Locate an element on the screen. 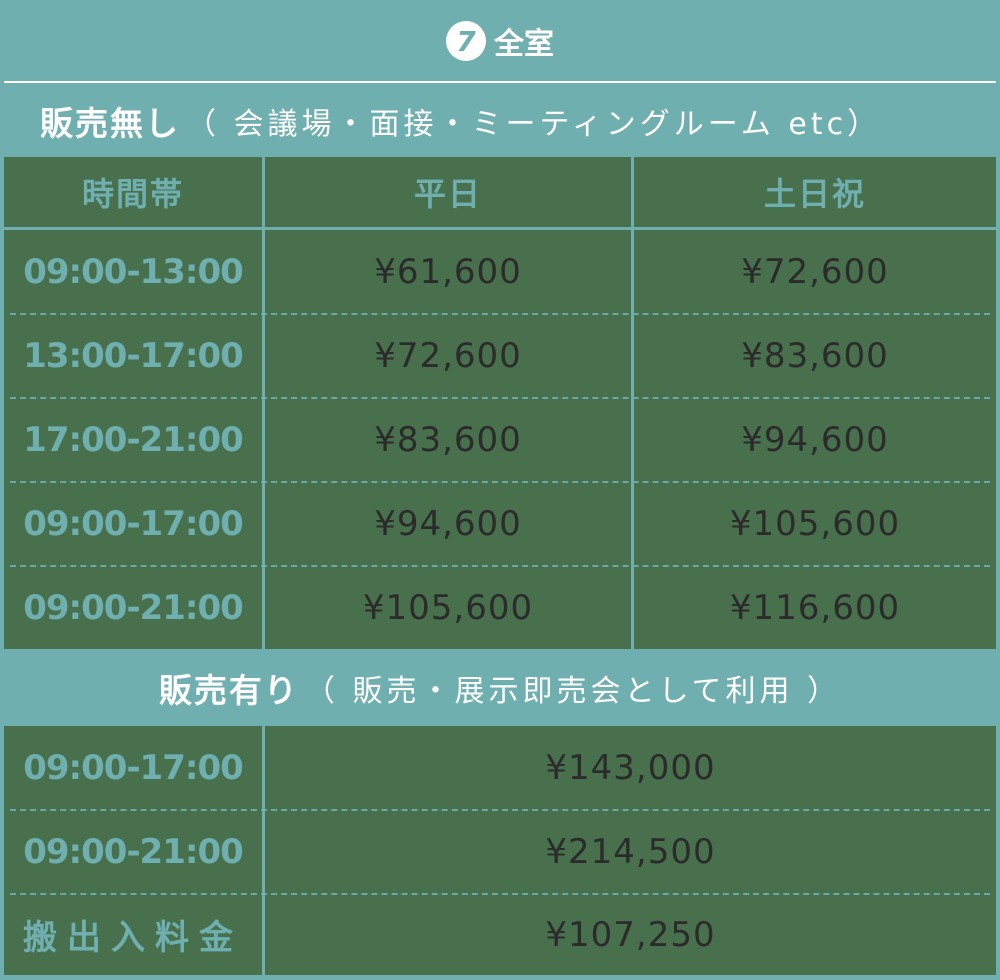 This screenshot has height=980, width=1000. section-heading-label: 販売無し is located at coordinates (110, 123).